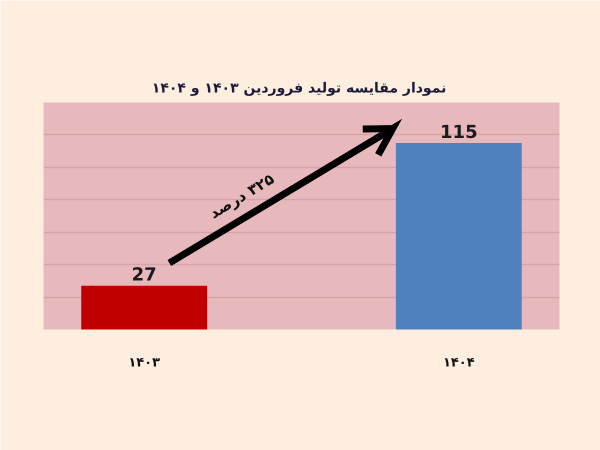  Describe the element at coordinates (458, 363) in the screenshot. I see `x-tick-label: ۱۴۰۴` at that location.